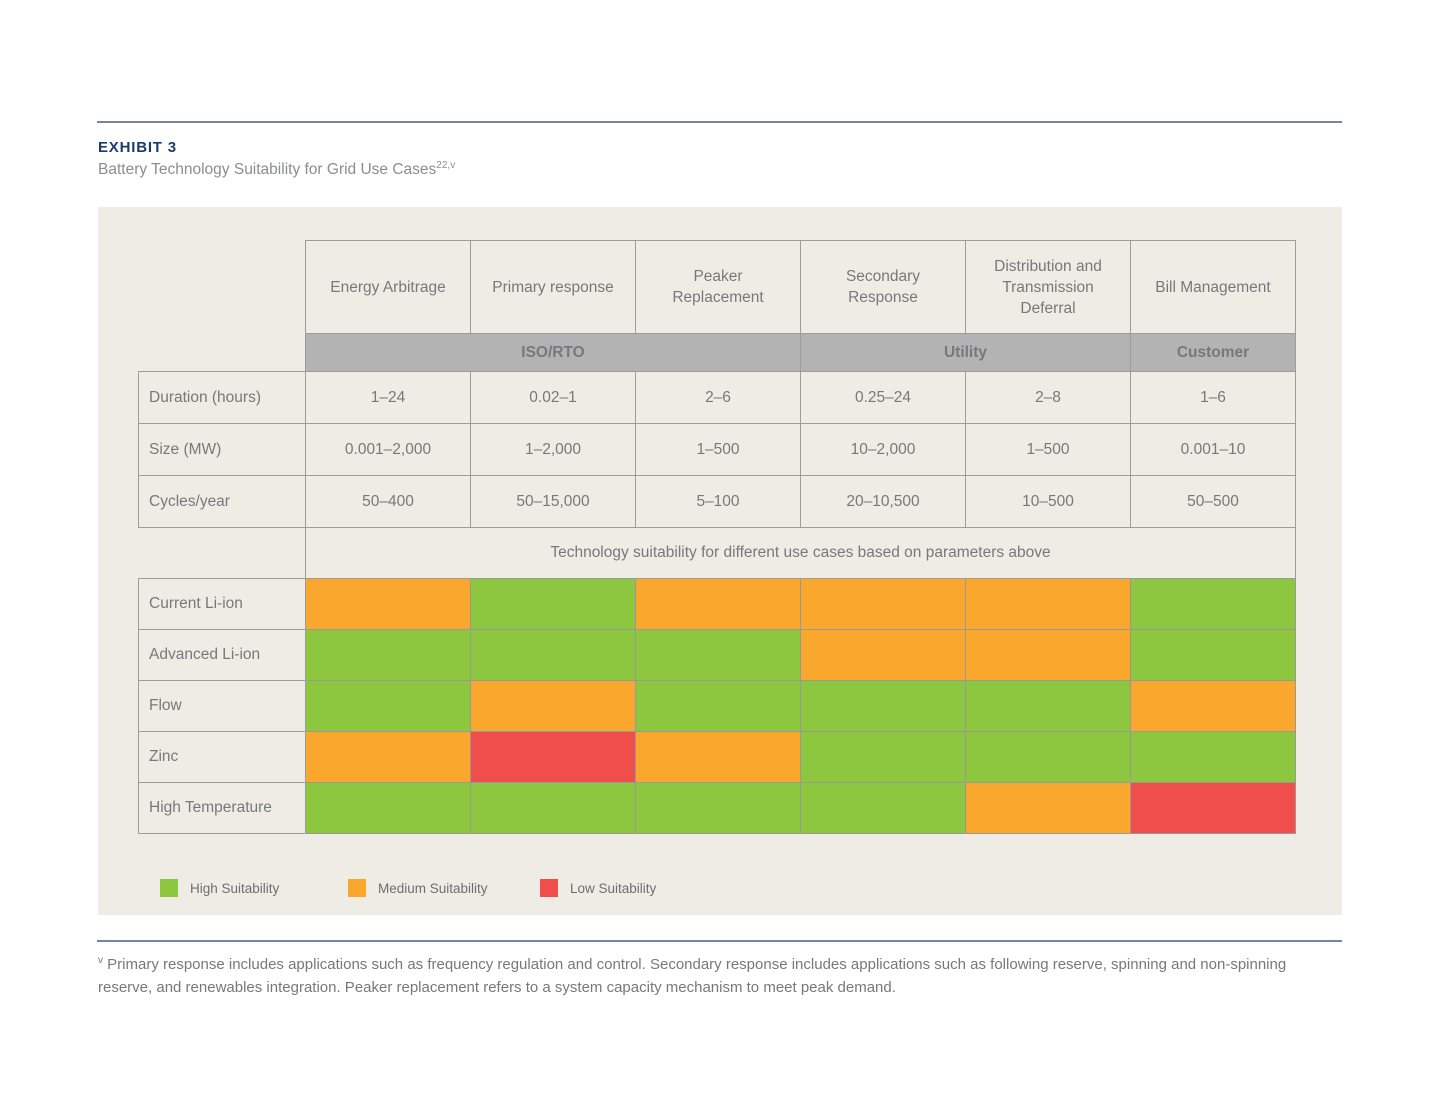 This screenshot has height=1113, width=1440. What do you see at coordinates (357, 888) in the screenshot?
I see `legend-swatch-medium` at bounding box center [357, 888].